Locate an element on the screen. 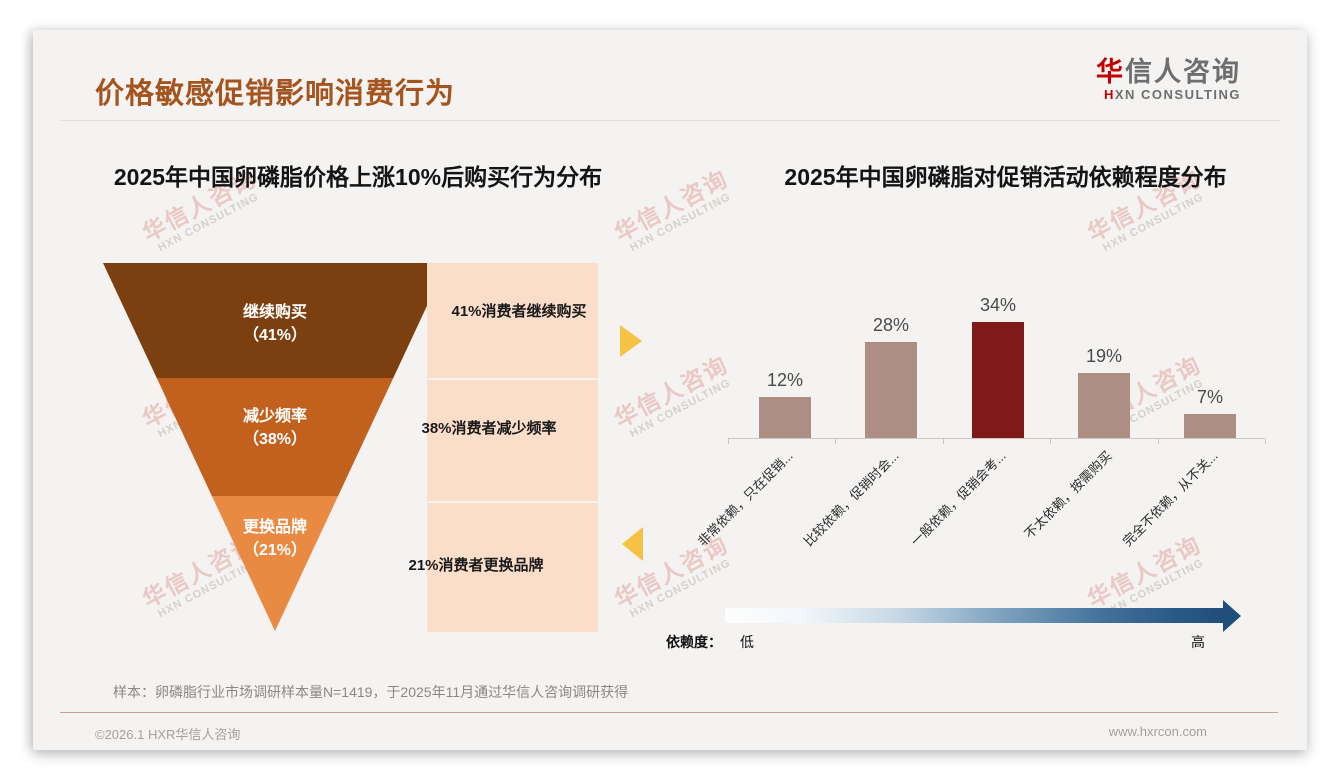  dependency-arrowhead-icon is located at coordinates (1232, 616).